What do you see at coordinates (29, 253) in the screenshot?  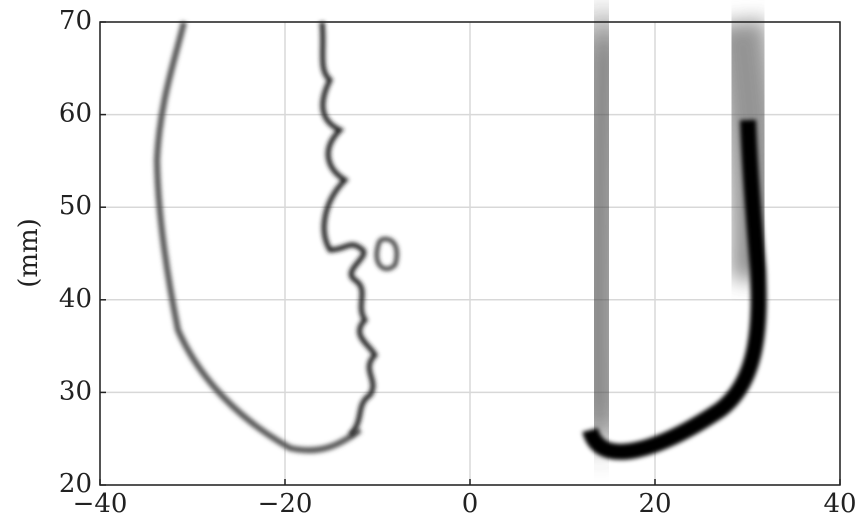 I see `y-axis-label: (mm)` at bounding box center [29, 253].